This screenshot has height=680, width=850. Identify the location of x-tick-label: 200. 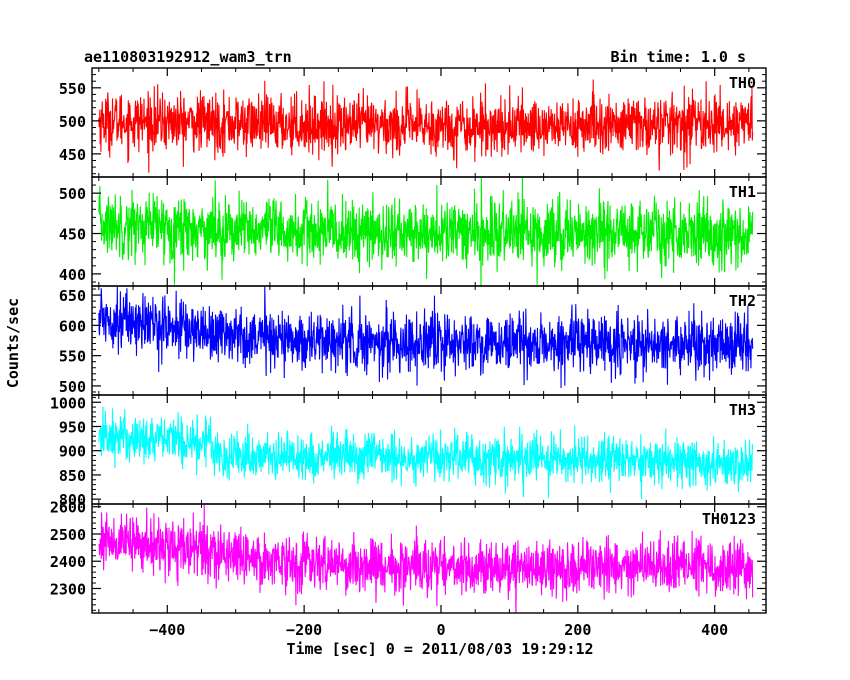
(577, 630).